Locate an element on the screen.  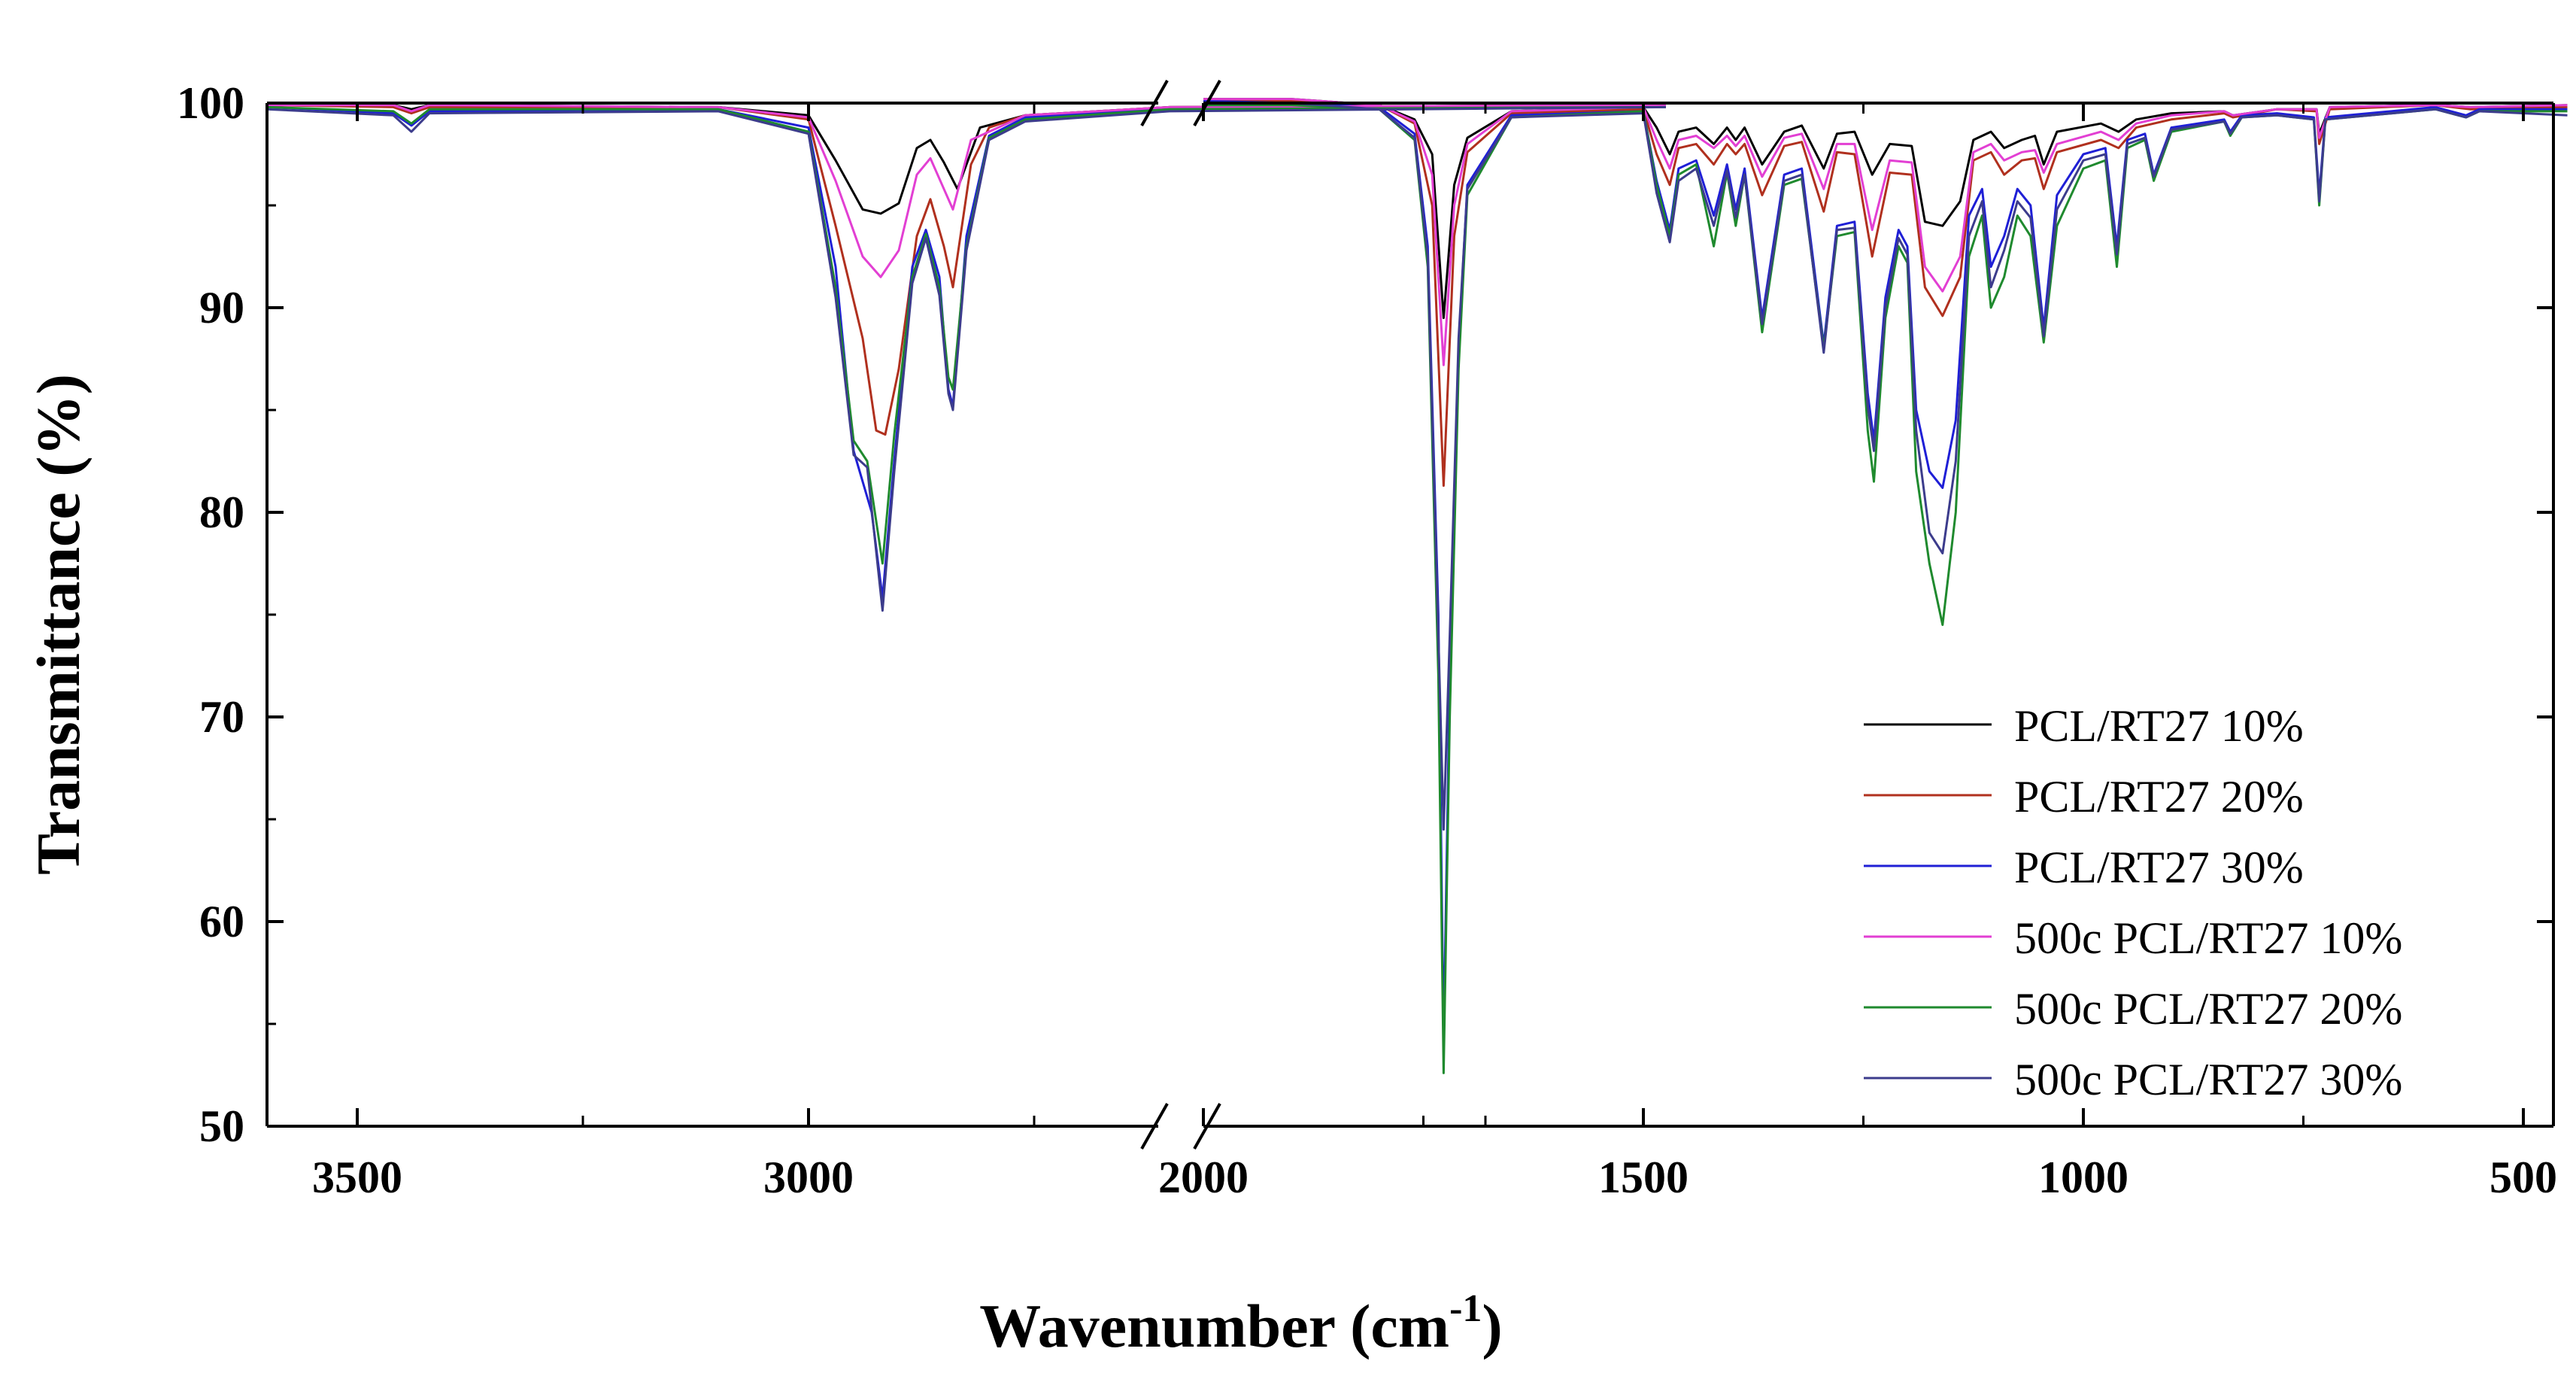
x-tick-label-500: 500 is located at coordinates (2523, 1177).